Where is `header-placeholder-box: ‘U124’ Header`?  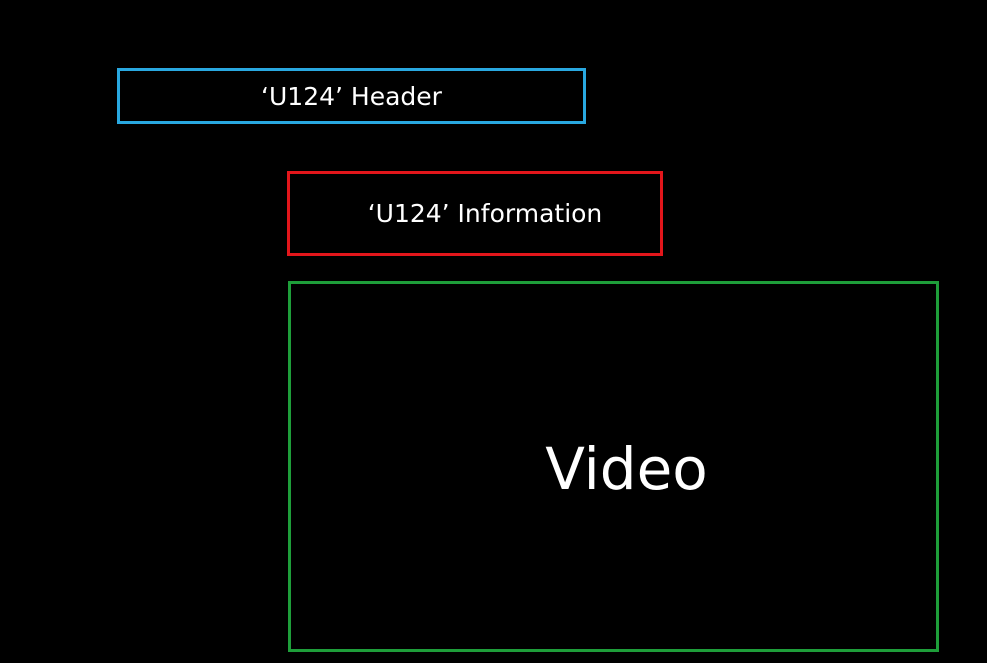
header-placeholder-box: ‘U124’ Header is located at coordinates (351, 96).